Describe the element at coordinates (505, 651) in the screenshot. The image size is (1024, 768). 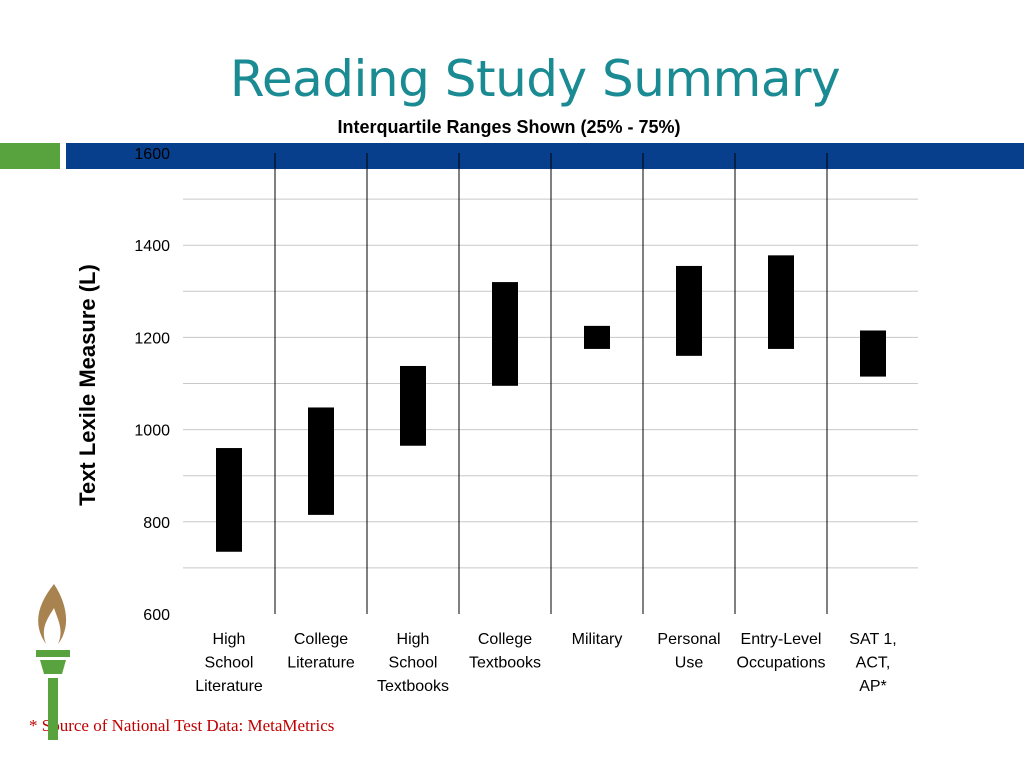
I see `x-tick-label: College Textbooks` at that location.